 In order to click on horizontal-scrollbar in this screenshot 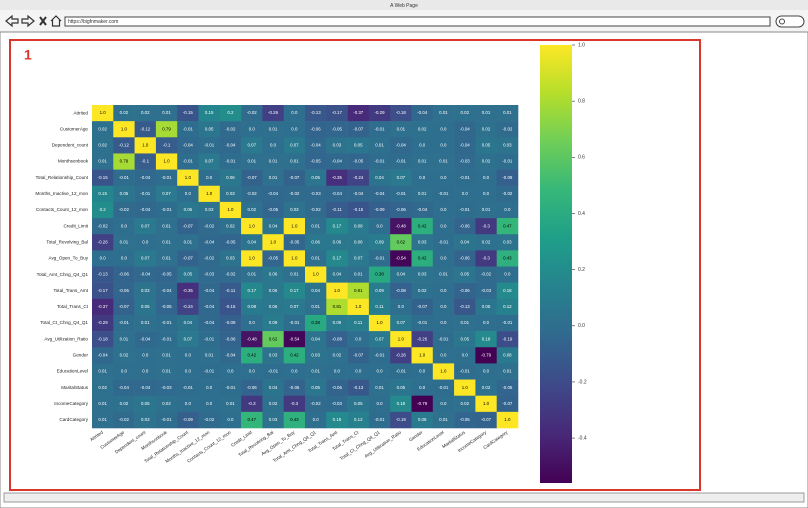, I will do `click(404, 497)`.